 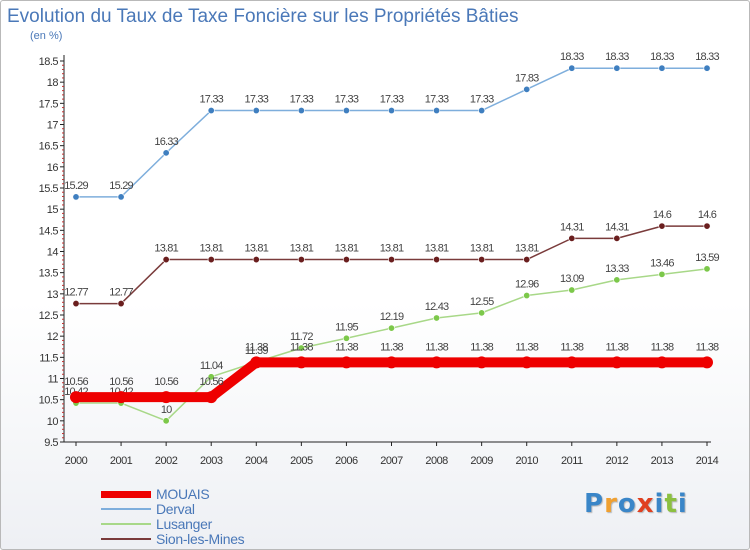 I want to click on y-tick-label: 18, so click(x=53, y=83).